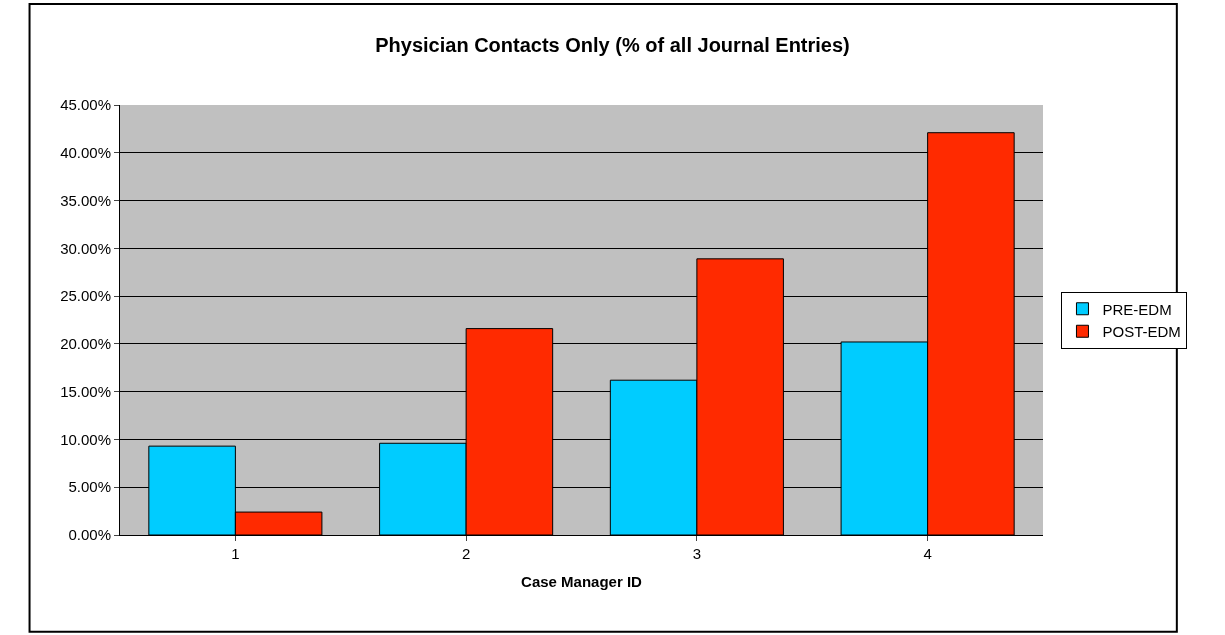 This screenshot has height=635, width=1225. Describe the element at coordinates (85, 344) in the screenshot. I see `y-tick-label: 20.00%` at that location.